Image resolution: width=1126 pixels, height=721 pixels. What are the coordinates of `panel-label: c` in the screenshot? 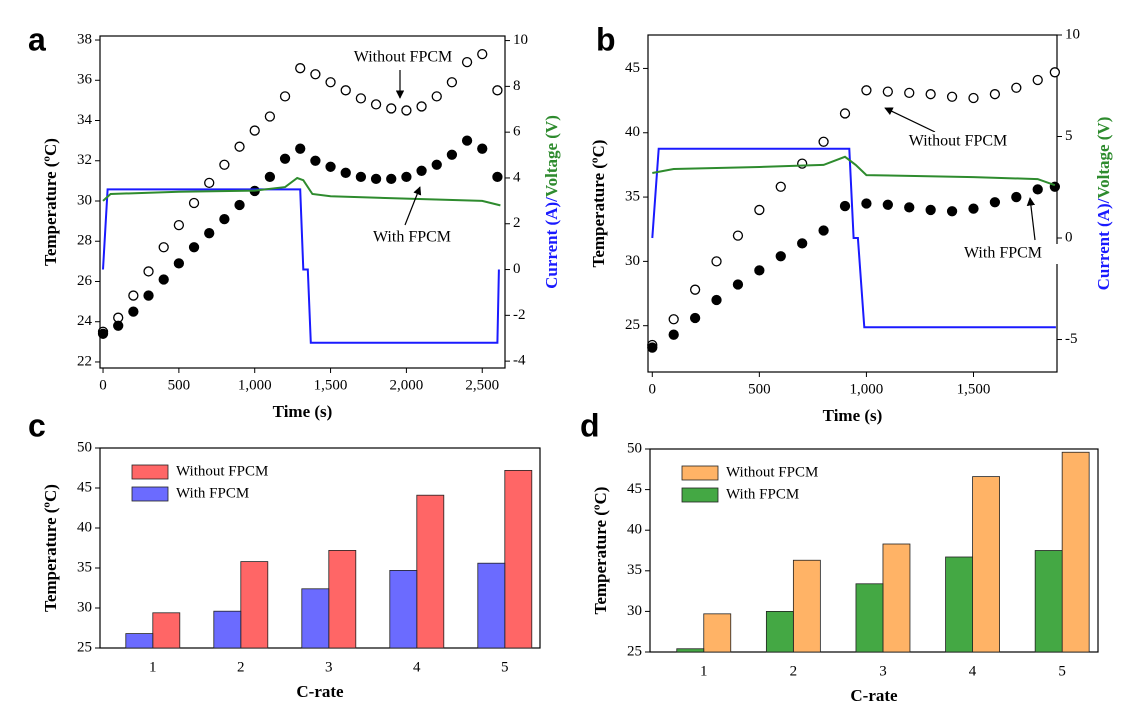 It's located at (37, 425).